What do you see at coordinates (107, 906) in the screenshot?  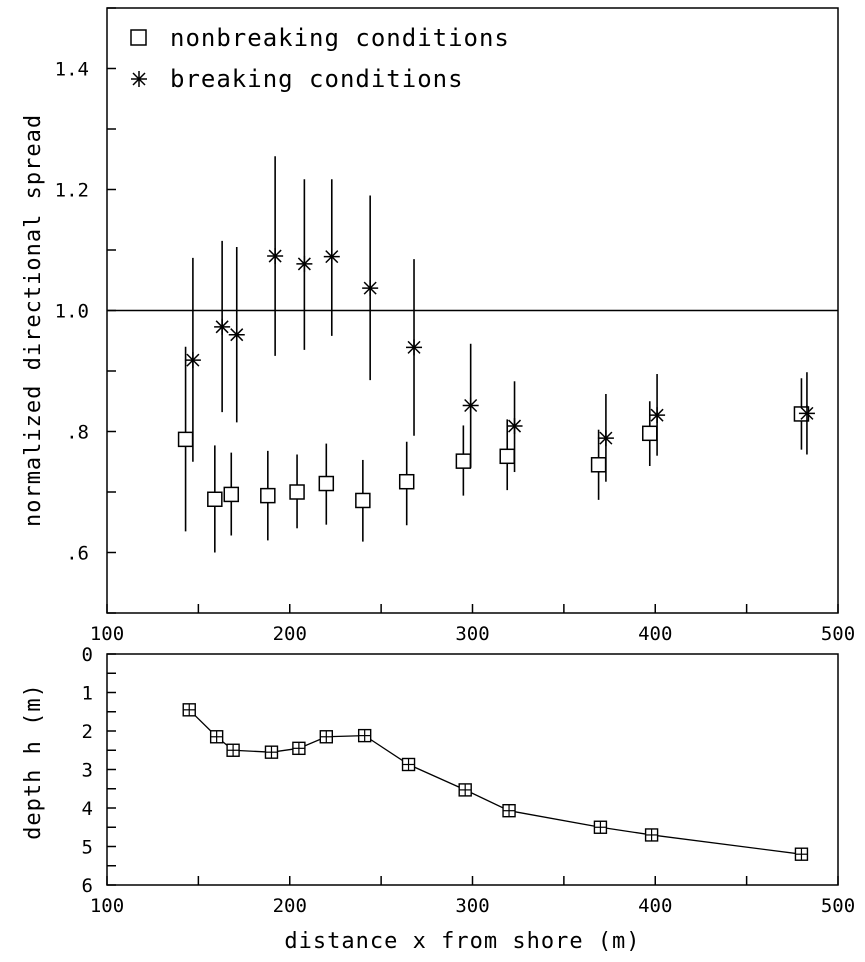 I see `depth-x-tick-label: 100` at bounding box center [107, 906].